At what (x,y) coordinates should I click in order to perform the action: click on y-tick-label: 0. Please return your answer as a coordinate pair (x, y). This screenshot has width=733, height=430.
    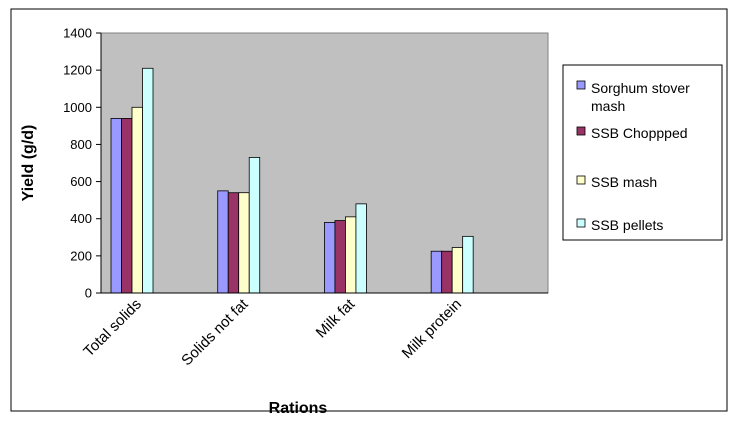
    Looking at the image, I should click on (88, 293).